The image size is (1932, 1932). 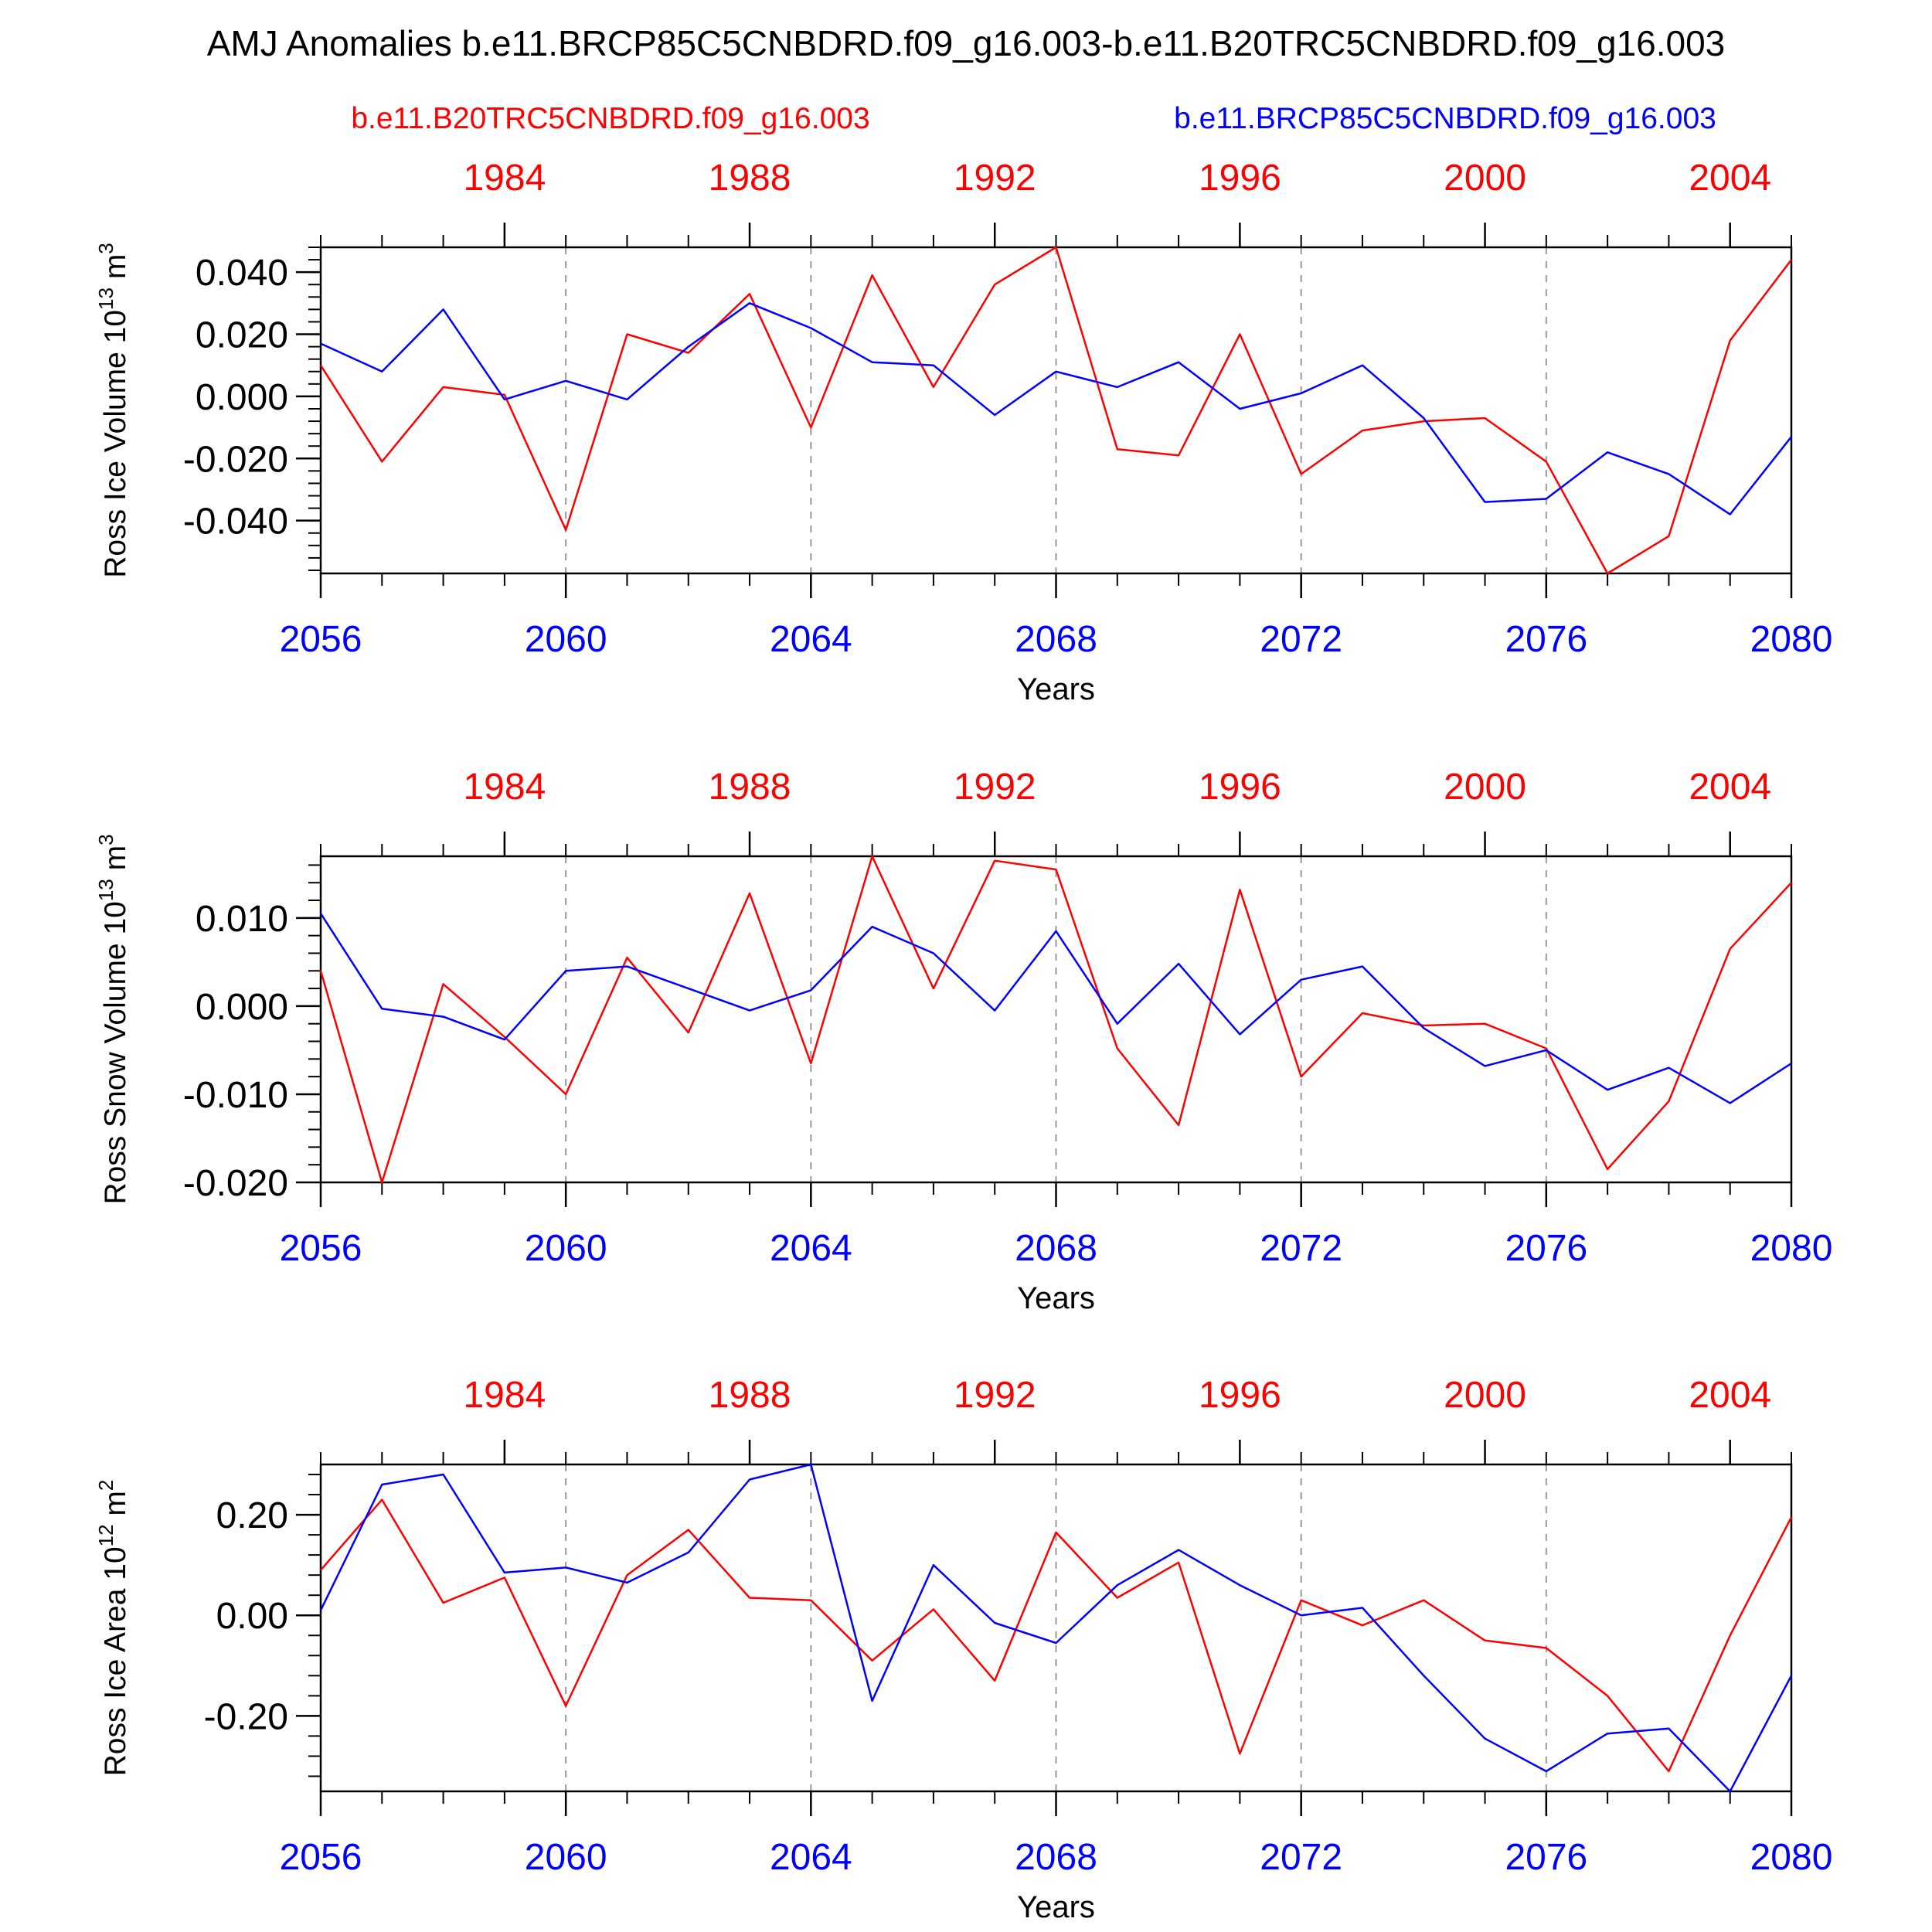 What do you see at coordinates (105, 1535) in the screenshot?
I see `y-axis-label-exponent: 12` at bounding box center [105, 1535].